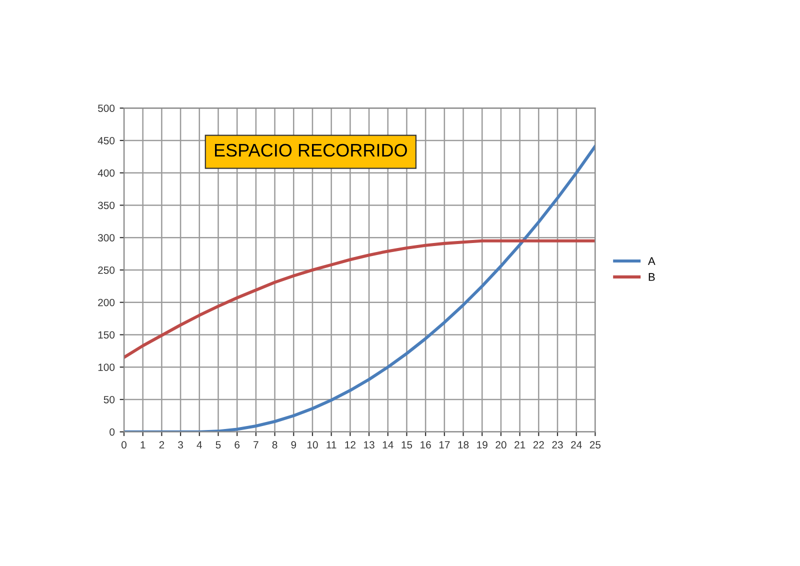  I want to click on x-tick-label: 4, so click(199, 444).